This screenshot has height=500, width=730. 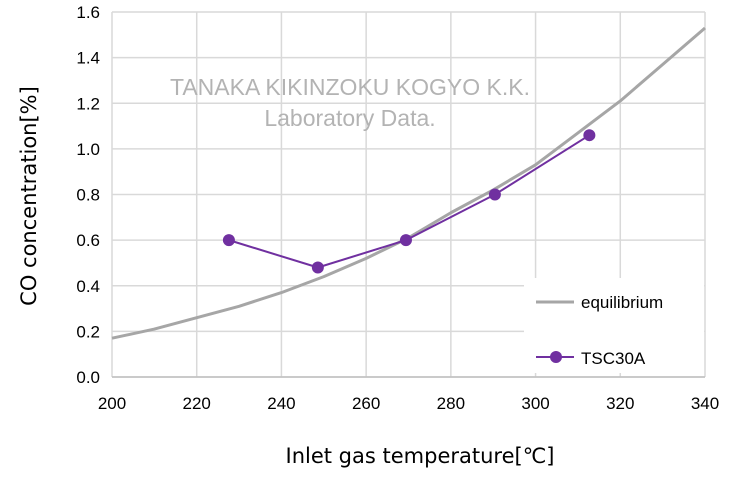 I want to click on legend: equilibrium TSC30A, so click(x=614, y=325).